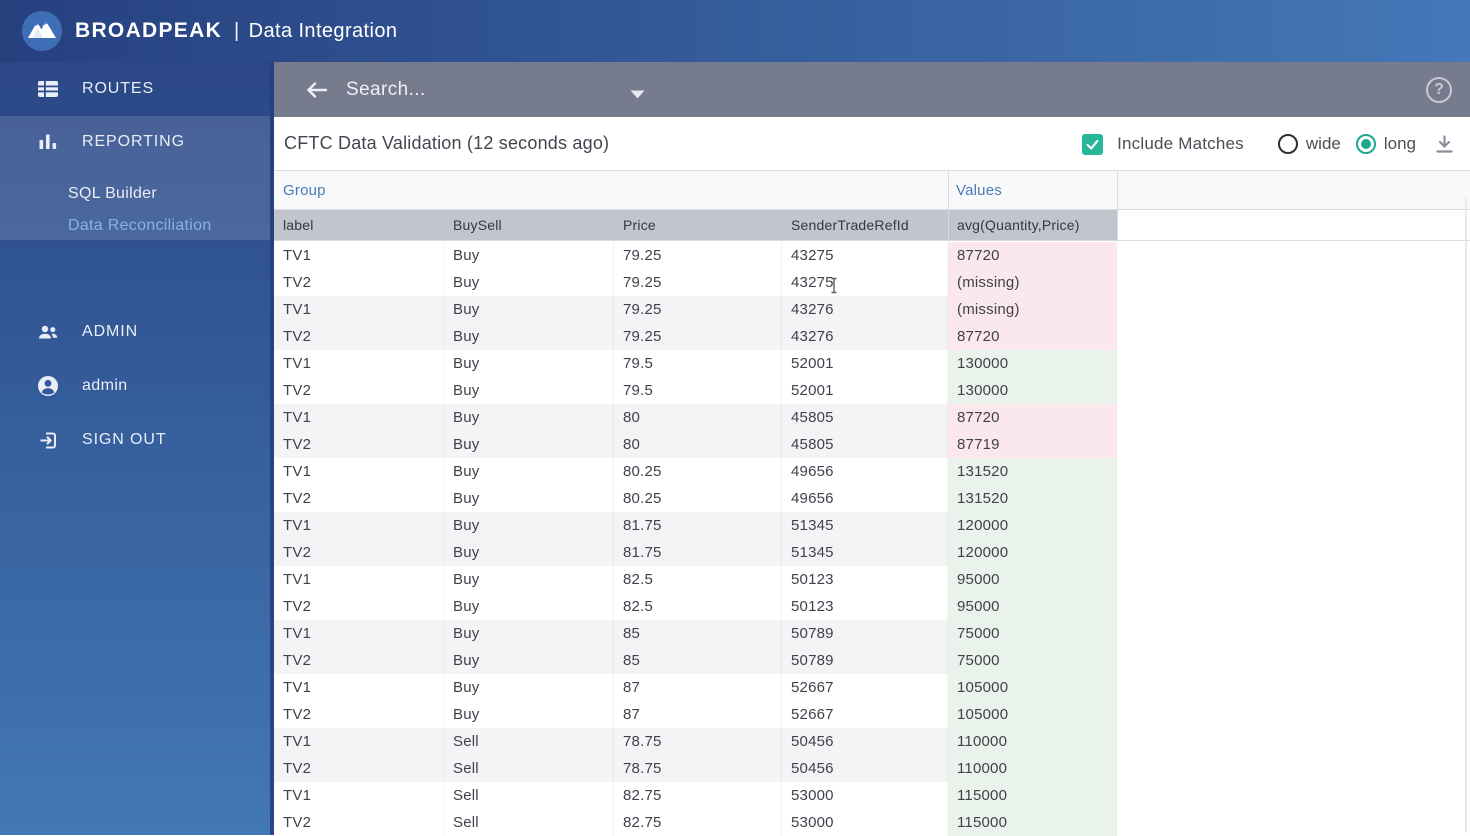 Image resolution: width=1470 pixels, height=836 pixels. Describe the element at coordinates (698, 795) in the screenshot. I see `cell: 82.75` at that location.